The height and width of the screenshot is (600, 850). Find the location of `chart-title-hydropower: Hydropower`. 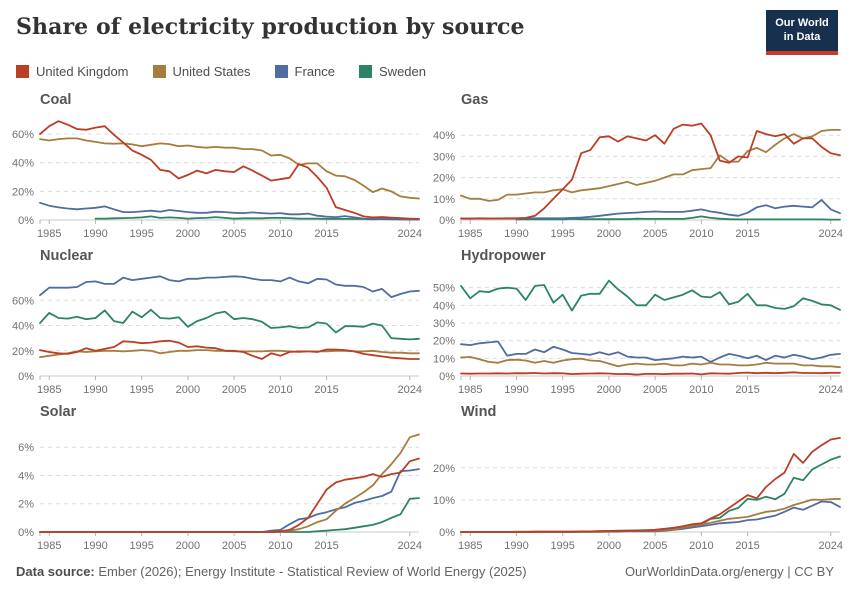

chart-title-hydropower: Hydropower is located at coordinates (503, 256).